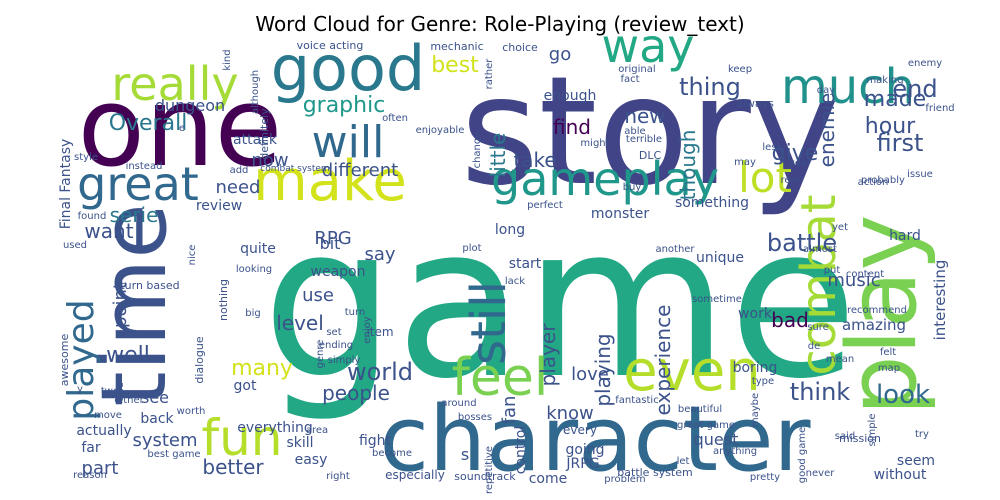  Describe the element at coordinates (64, 360) in the screenshot. I see `word-awesome: awesome` at that location.